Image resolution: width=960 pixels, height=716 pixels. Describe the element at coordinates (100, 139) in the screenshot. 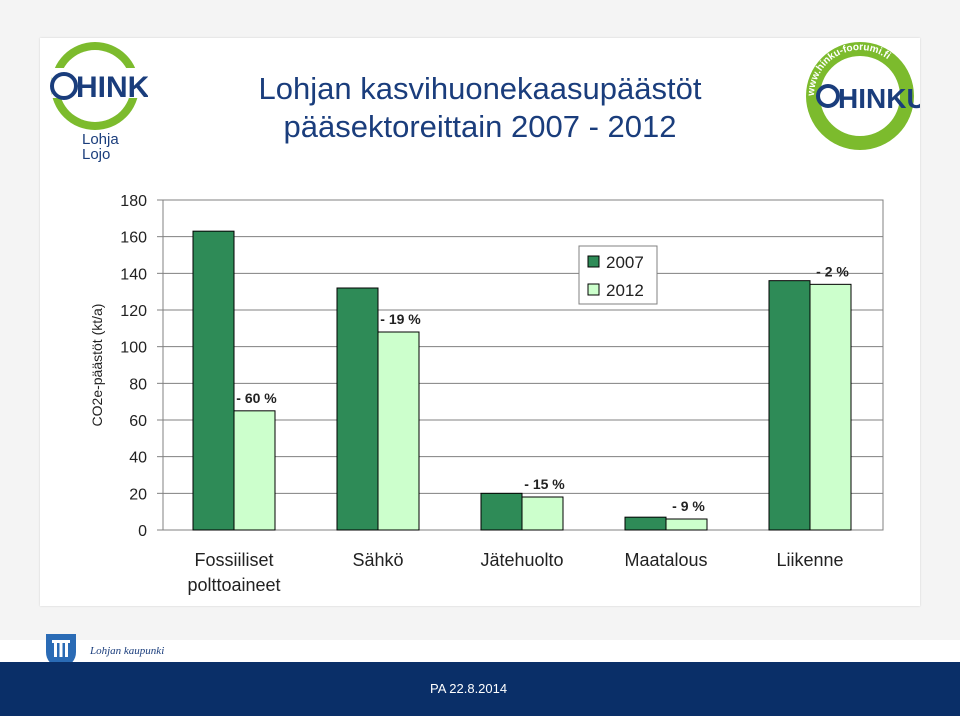

I see `logo-city-lohja: Lohja` at that location.